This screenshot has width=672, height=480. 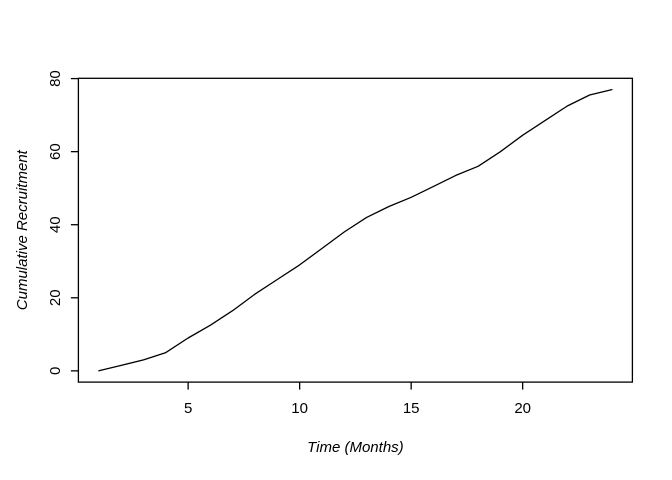 I want to click on x-tick-label: 15, so click(x=411, y=408).